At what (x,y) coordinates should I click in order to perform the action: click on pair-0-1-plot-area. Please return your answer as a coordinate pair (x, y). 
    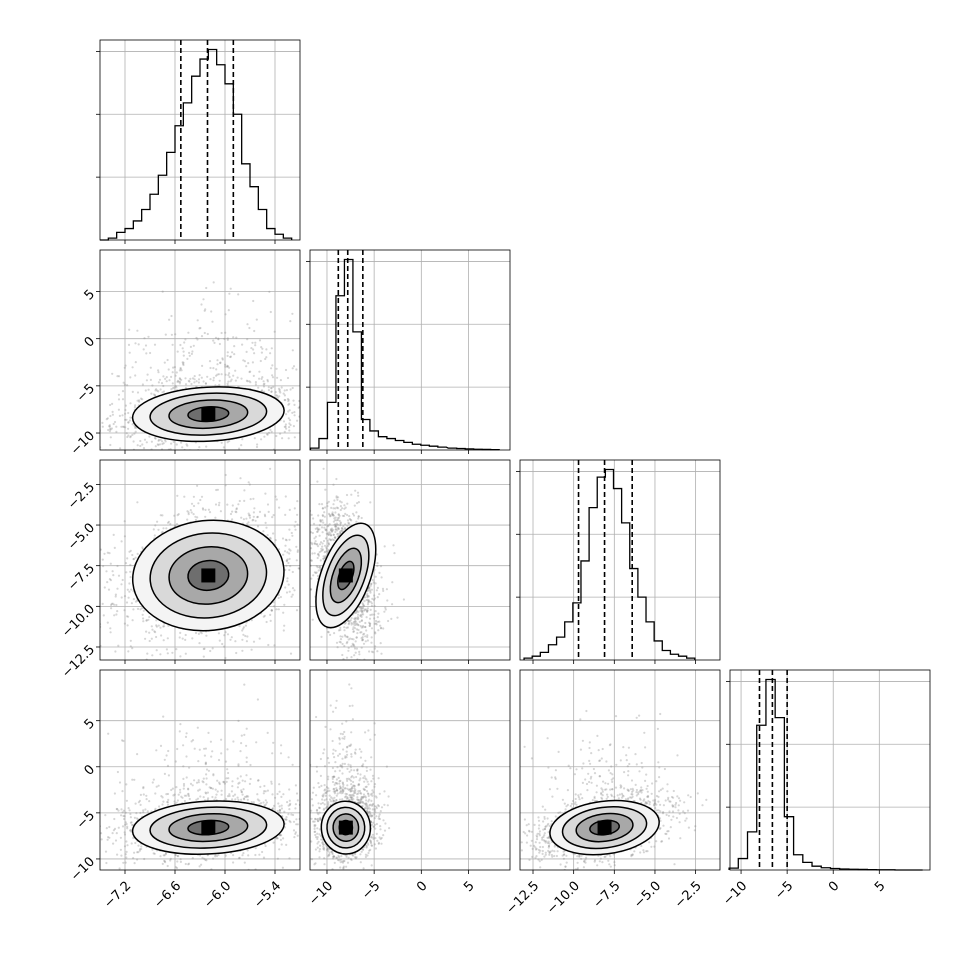
    Looking at the image, I should click on (201, 368).